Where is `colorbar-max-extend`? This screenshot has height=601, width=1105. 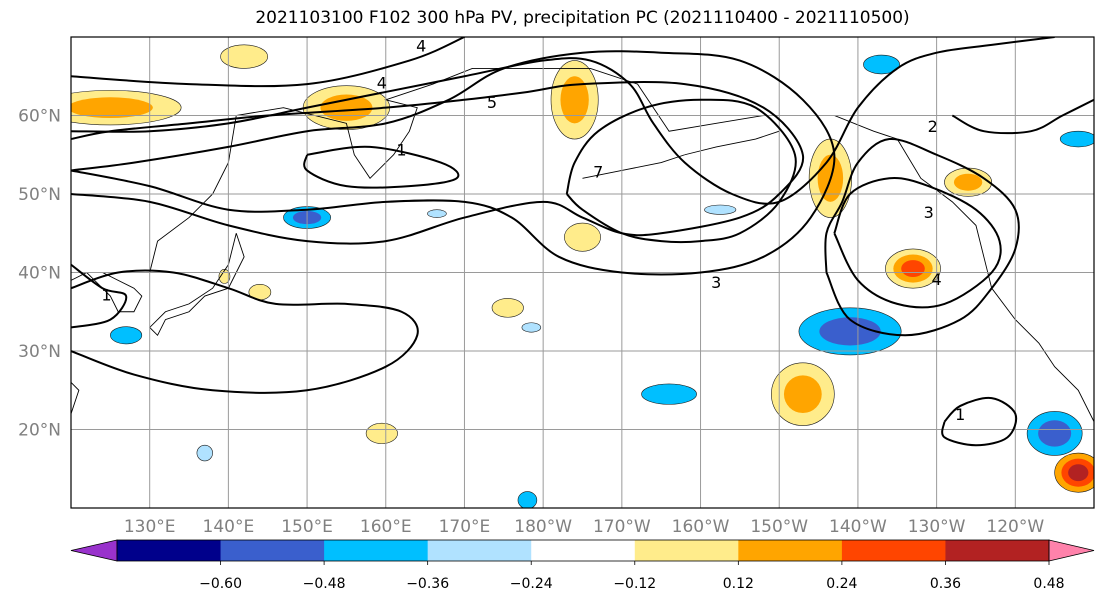
colorbar-max-extend is located at coordinates (1071, 550).